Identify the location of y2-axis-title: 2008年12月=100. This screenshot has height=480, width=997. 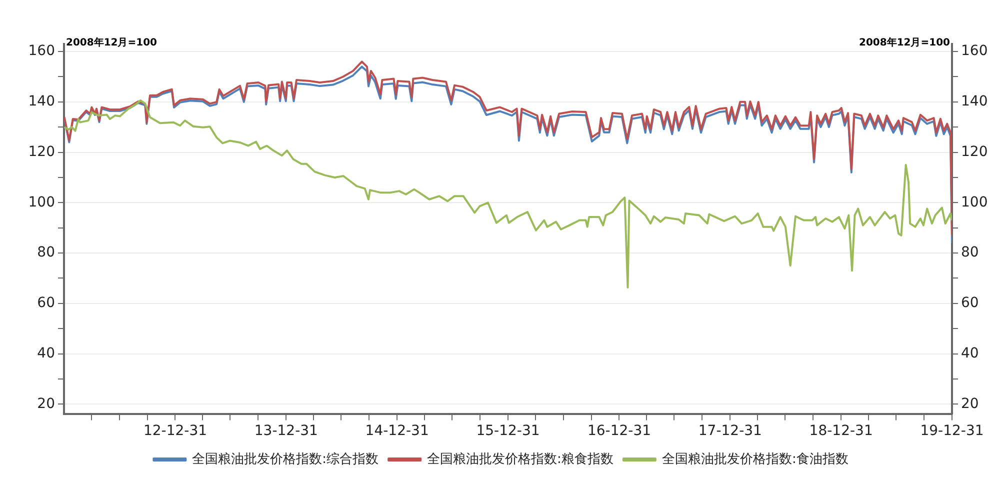
(904, 42).